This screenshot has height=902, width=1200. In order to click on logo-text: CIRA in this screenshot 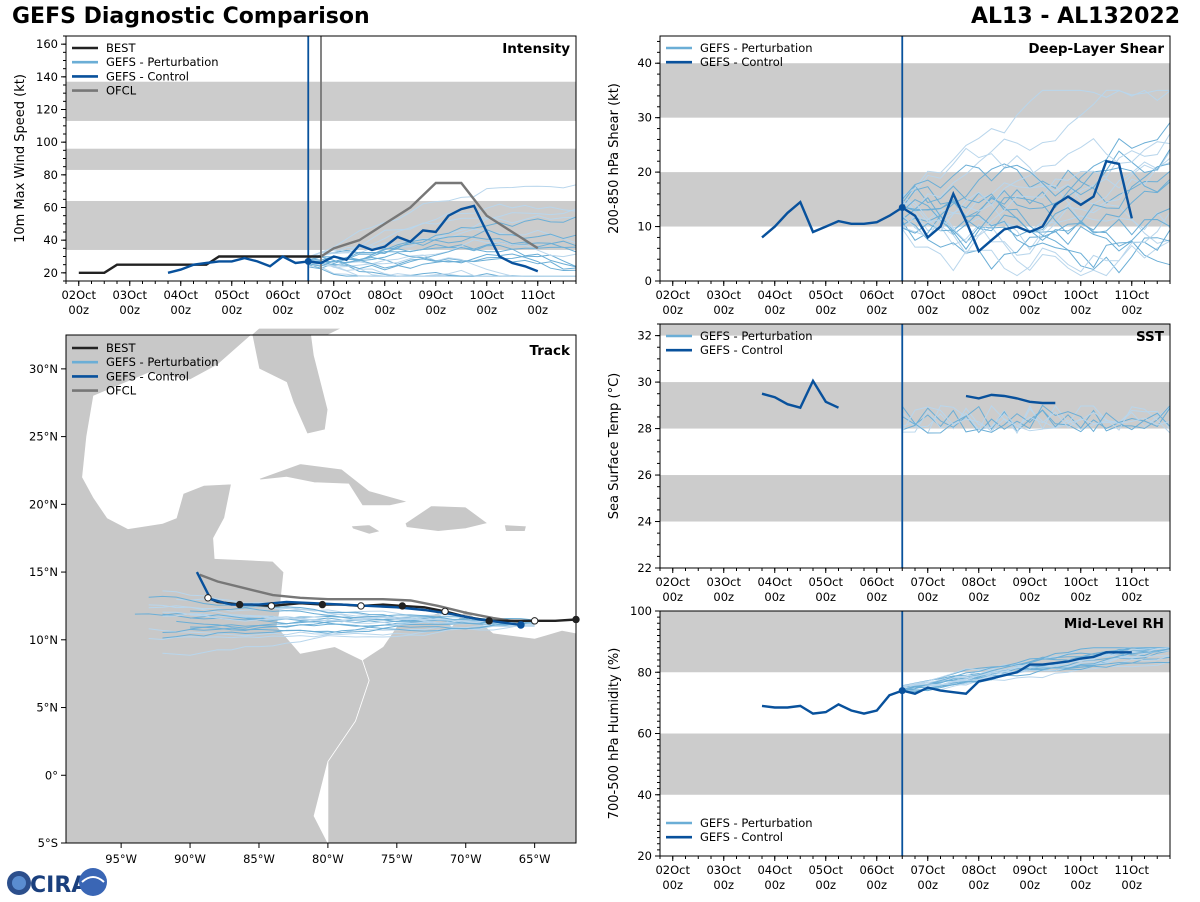, I will do `click(59, 885)`.